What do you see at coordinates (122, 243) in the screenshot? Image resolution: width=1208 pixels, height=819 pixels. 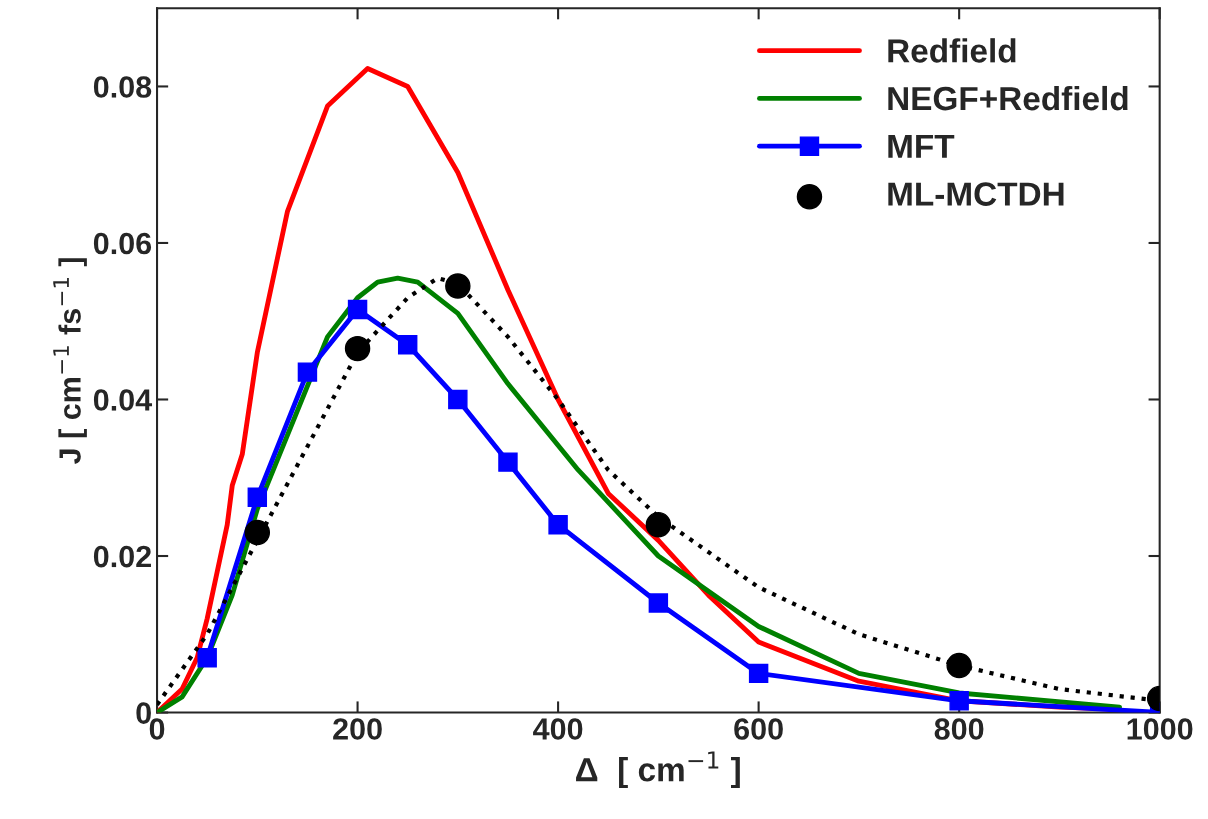 I see `y-tick-label: 0.06` at bounding box center [122, 243].